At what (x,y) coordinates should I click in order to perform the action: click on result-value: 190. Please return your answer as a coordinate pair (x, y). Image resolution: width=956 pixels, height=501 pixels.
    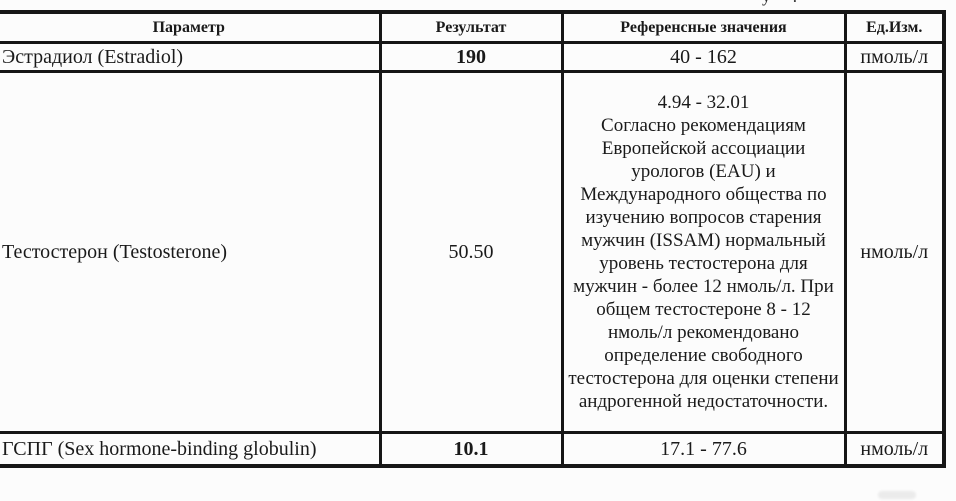
    Looking at the image, I should click on (471, 57).